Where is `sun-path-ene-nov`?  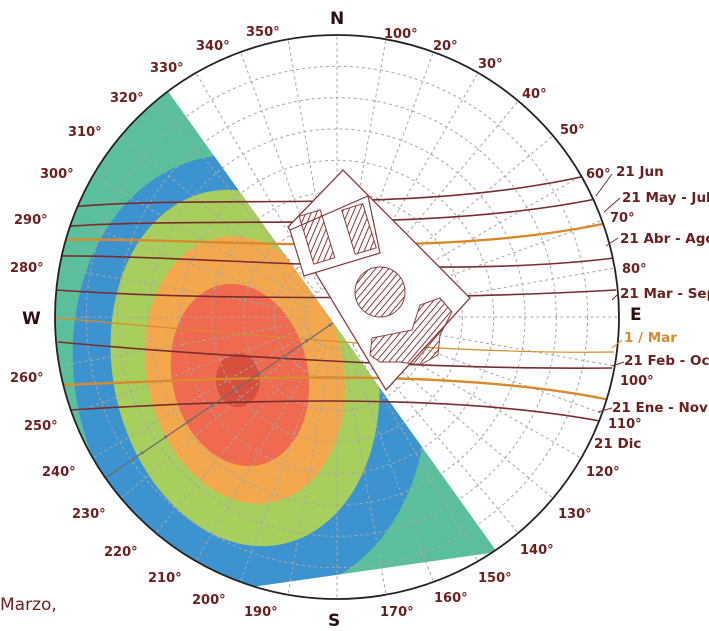 sun-path-ene-nov is located at coordinates (336, 389).